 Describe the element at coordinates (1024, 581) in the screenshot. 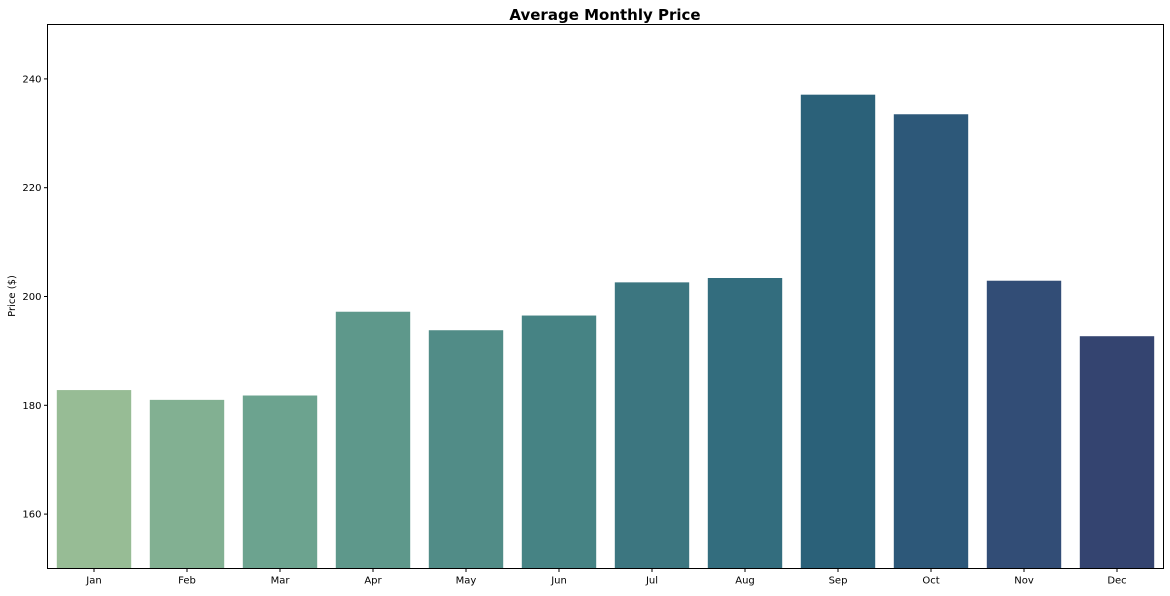

I see `x-tick-label: Nov` at that location.